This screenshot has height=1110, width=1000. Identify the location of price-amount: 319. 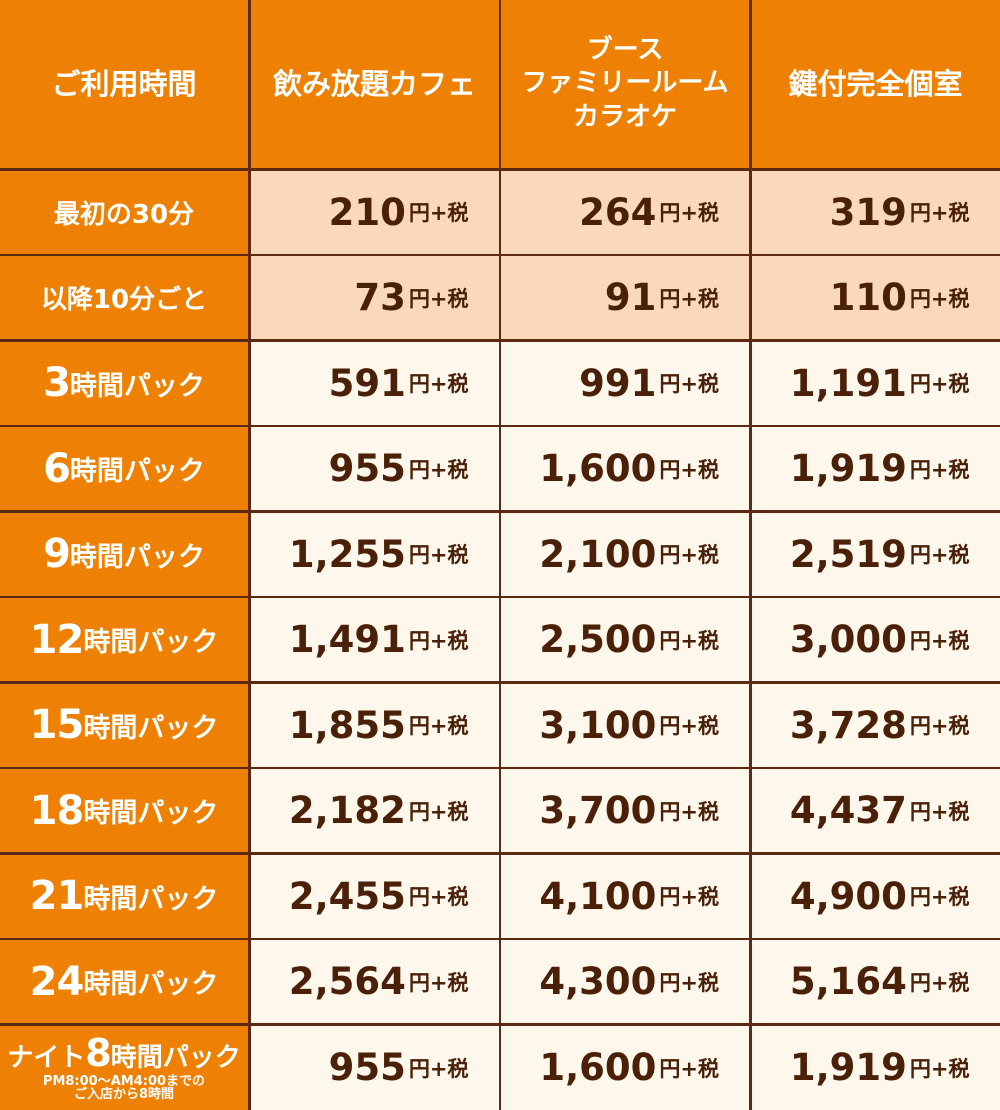
(868, 212).